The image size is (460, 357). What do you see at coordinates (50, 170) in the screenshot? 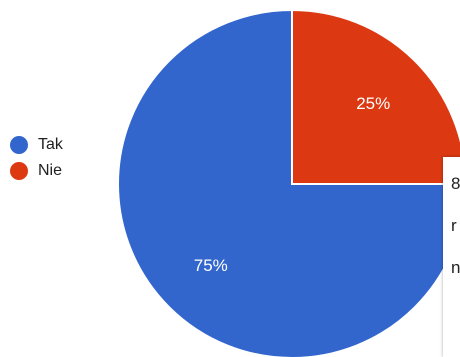
I see `legend-label-nie: Nie` at bounding box center [50, 170].